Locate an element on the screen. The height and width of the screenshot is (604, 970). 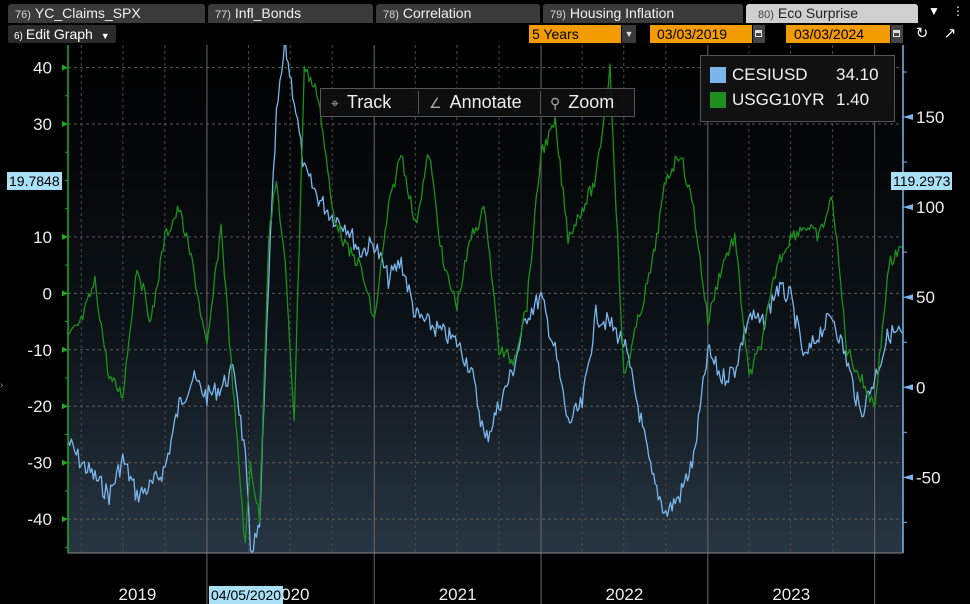
more-menu-icon: ⋮ is located at coordinates (958, 11).